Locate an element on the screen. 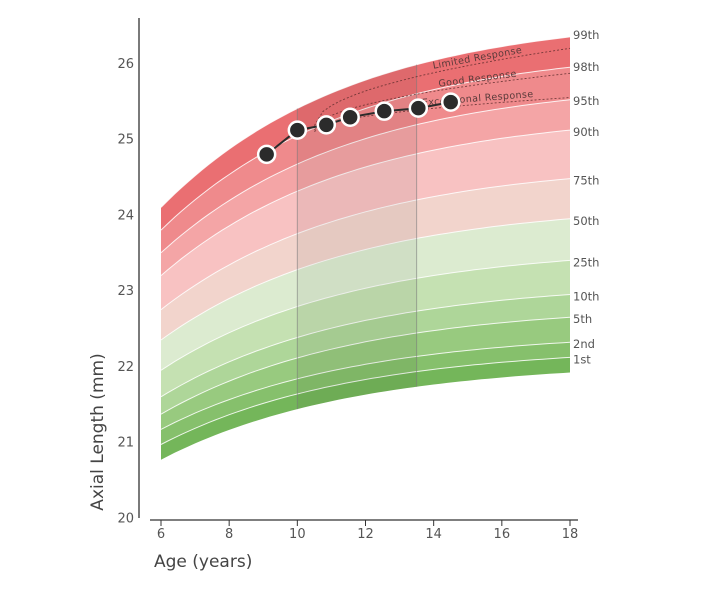 The height and width of the screenshot is (600, 710). x-tick-label: 14 is located at coordinates (433, 534).